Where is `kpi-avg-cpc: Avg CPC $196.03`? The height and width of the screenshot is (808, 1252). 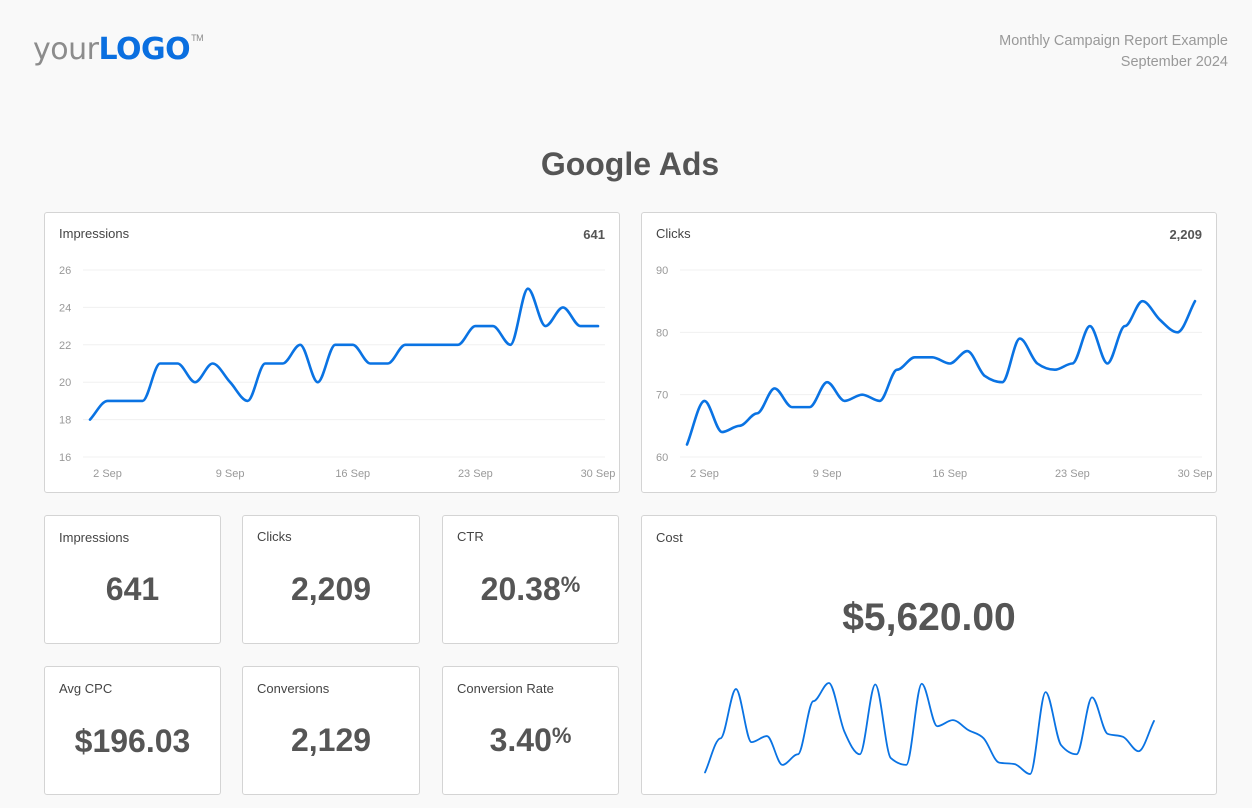 kpi-avg-cpc: Avg CPC $196.03 is located at coordinates (132, 730).